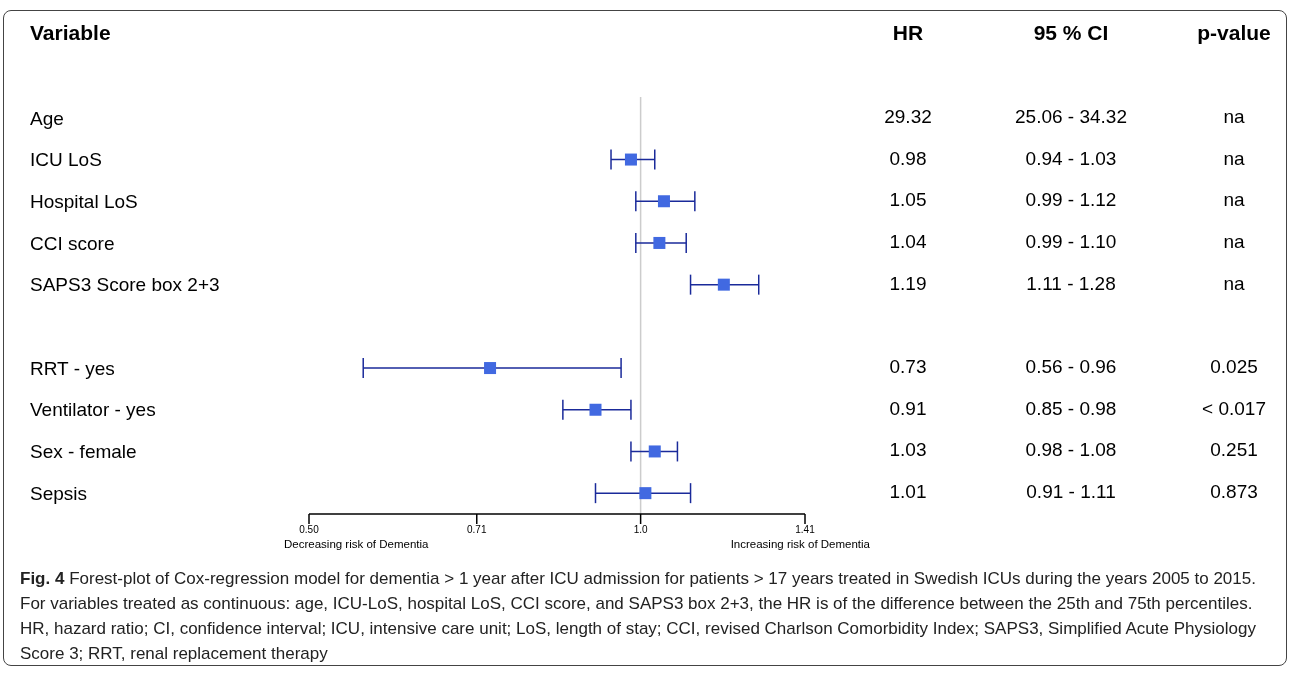 The image size is (1292, 676). What do you see at coordinates (1234, 367) in the screenshot?
I see `text: 0.025` at bounding box center [1234, 367].